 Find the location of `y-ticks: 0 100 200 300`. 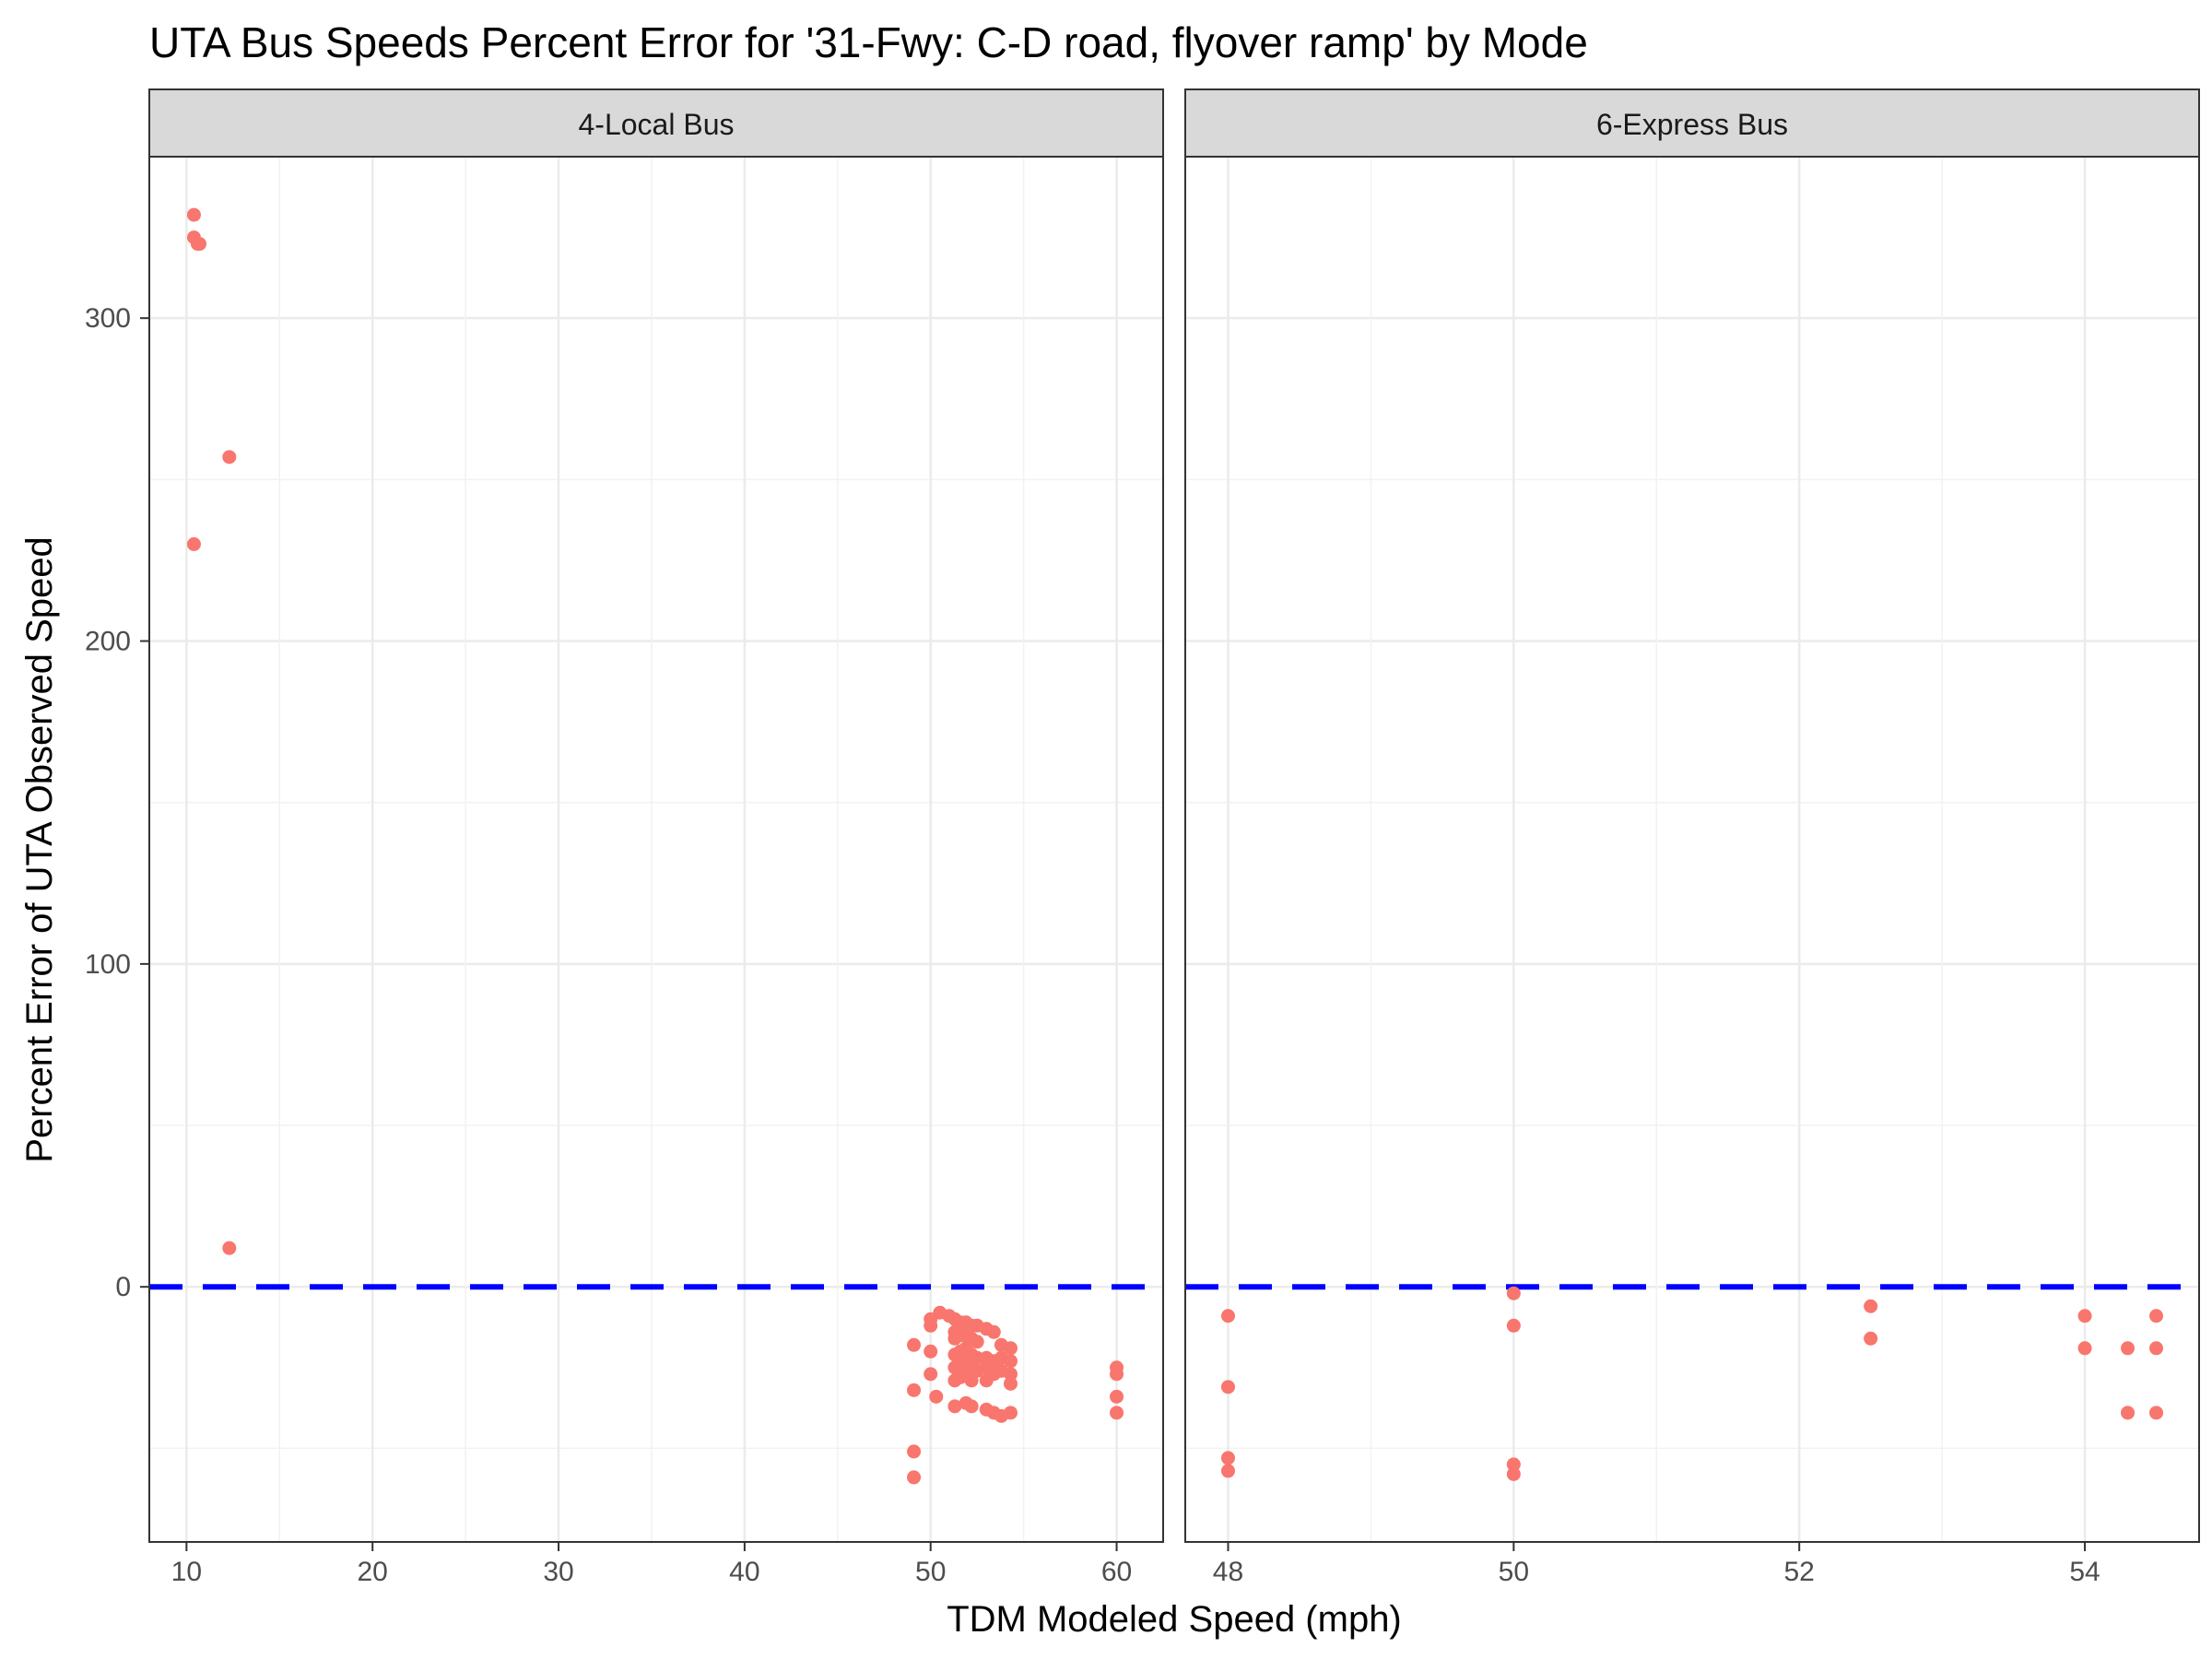

y-ticks: 0 100 200 300 is located at coordinates (117, 802).